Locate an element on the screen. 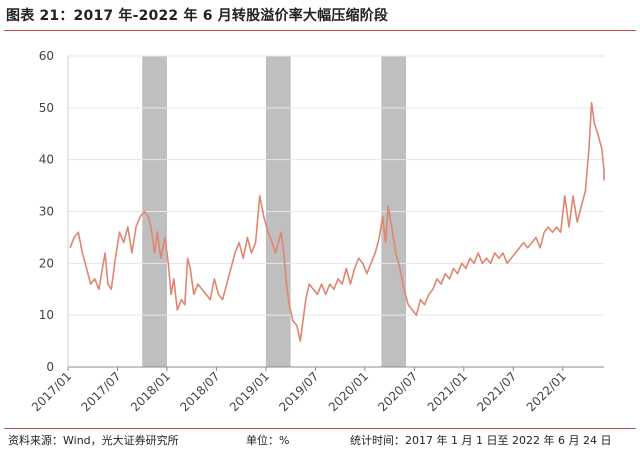 This screenshot has height=459, width=640. period-note: 统计时间：2017 年 1 月 1 日至 2022 年 6 月 24 日 is located at coordinates (481, 440).